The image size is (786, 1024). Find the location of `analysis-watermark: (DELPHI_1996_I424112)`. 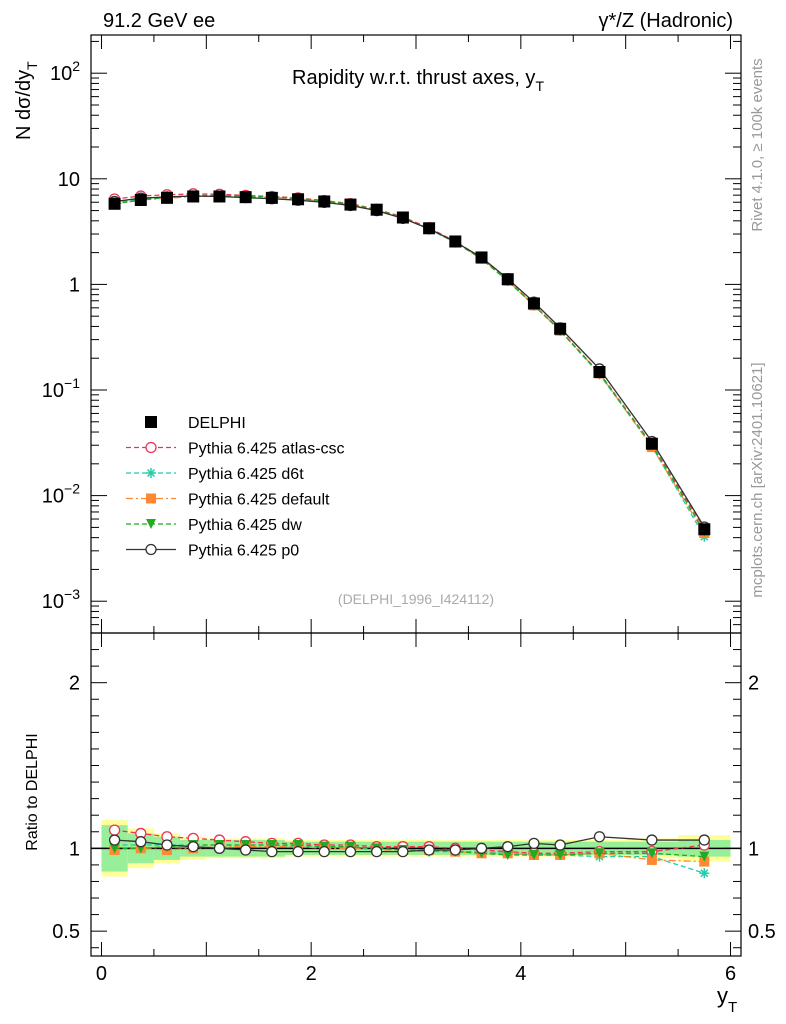

analysis-watermark: (DELPHI_1996_I424112) is located at coordinates (416, 599).